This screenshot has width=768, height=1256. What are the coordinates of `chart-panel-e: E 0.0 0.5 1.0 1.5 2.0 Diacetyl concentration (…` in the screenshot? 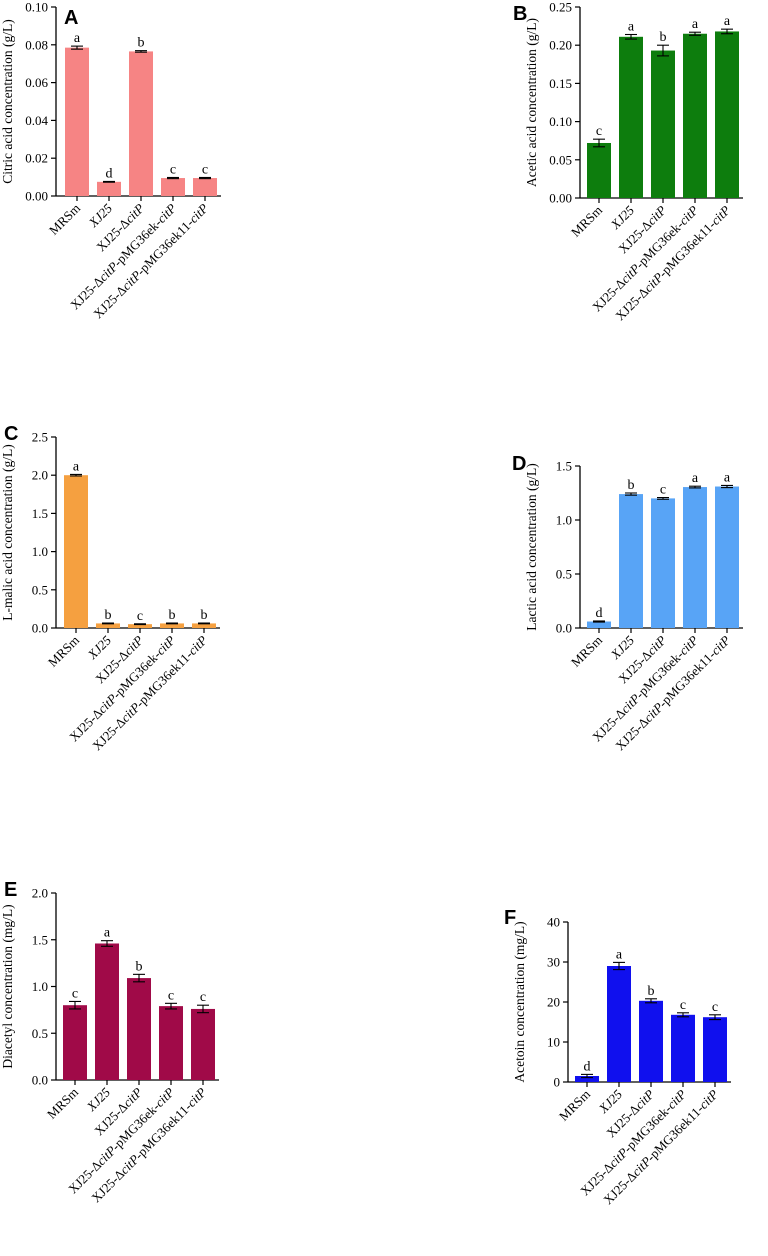 It's located at (109, 1042).